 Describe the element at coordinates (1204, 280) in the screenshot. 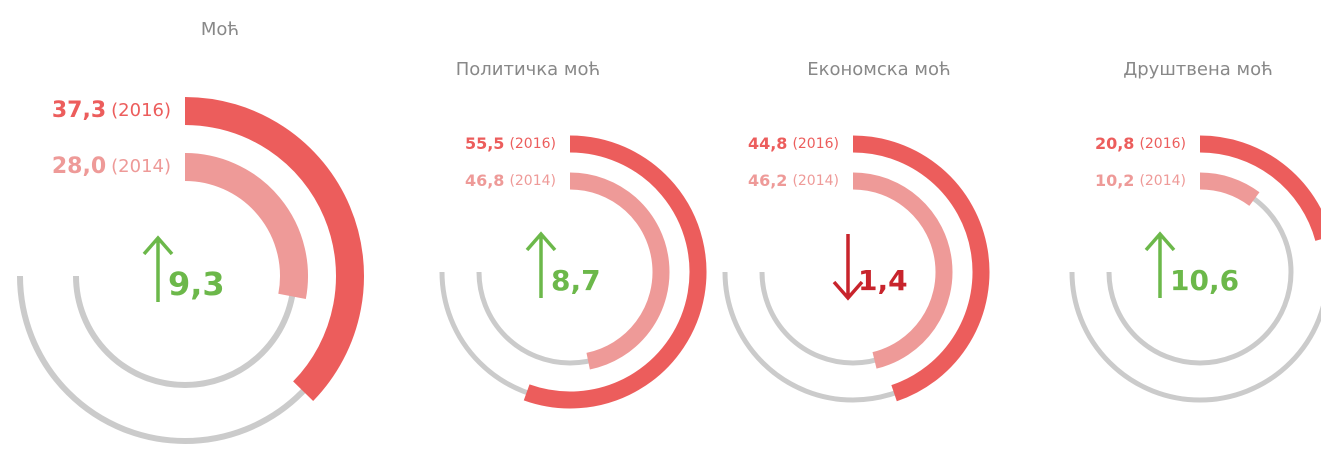

I see `change-label: 10,6` at that location.